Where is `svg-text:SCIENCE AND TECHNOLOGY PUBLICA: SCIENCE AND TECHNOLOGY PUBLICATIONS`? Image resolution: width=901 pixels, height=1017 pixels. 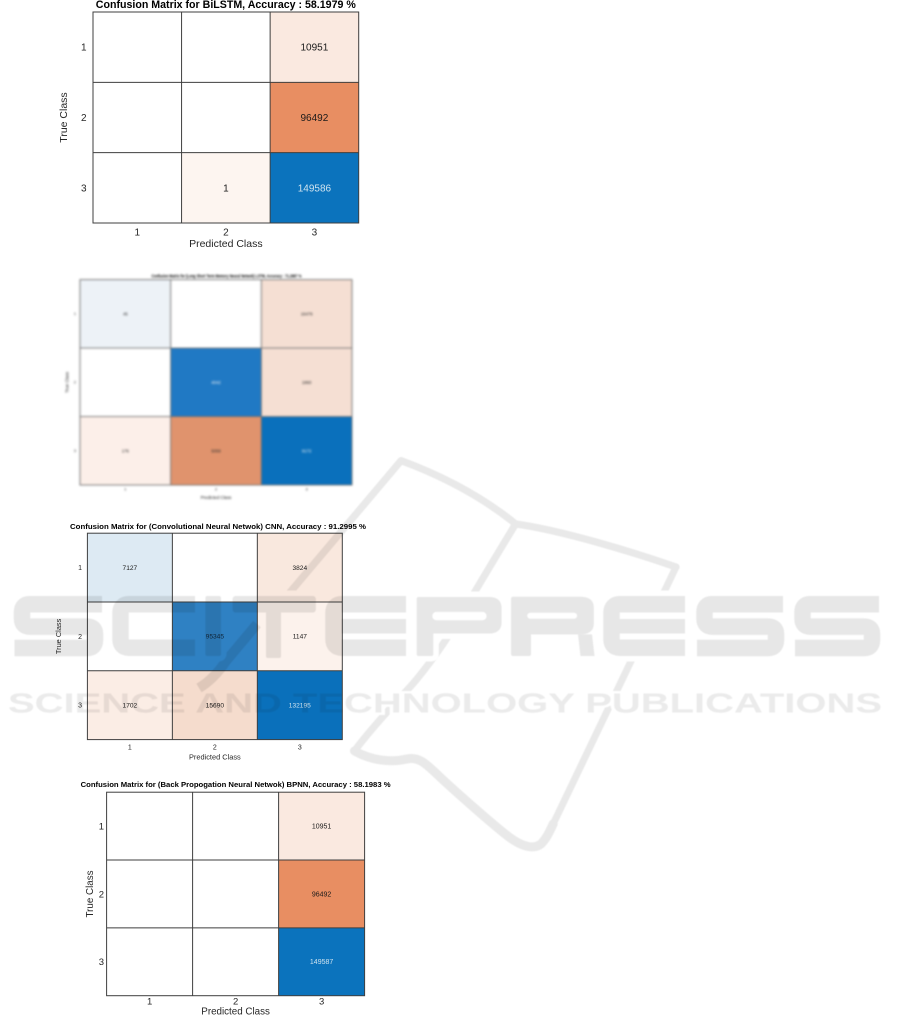 svg-text:SCIENCE AND TECHNOLOGY PUBLICA: SCIENCE AND TECHNOLOGY PUBLICATIONS is located at coordinates (445, 703).